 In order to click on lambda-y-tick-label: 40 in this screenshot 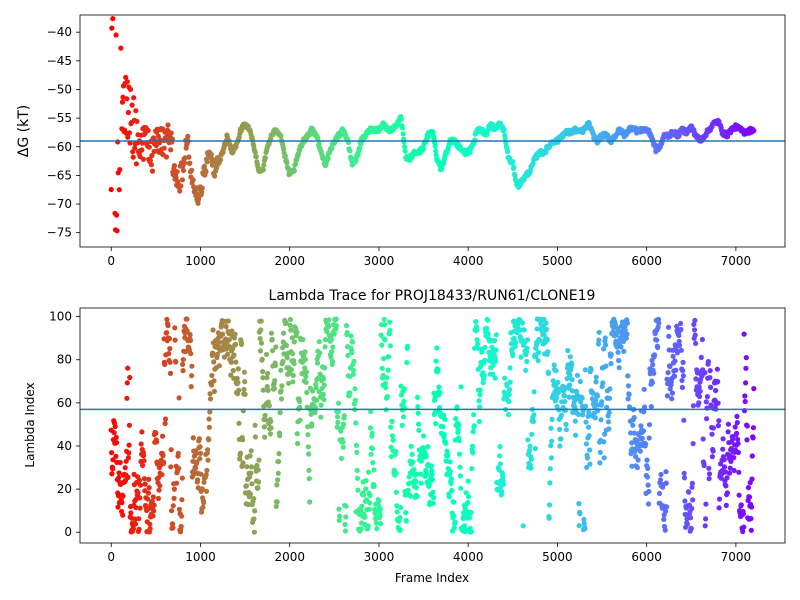, I will do `click(64, 446)`.